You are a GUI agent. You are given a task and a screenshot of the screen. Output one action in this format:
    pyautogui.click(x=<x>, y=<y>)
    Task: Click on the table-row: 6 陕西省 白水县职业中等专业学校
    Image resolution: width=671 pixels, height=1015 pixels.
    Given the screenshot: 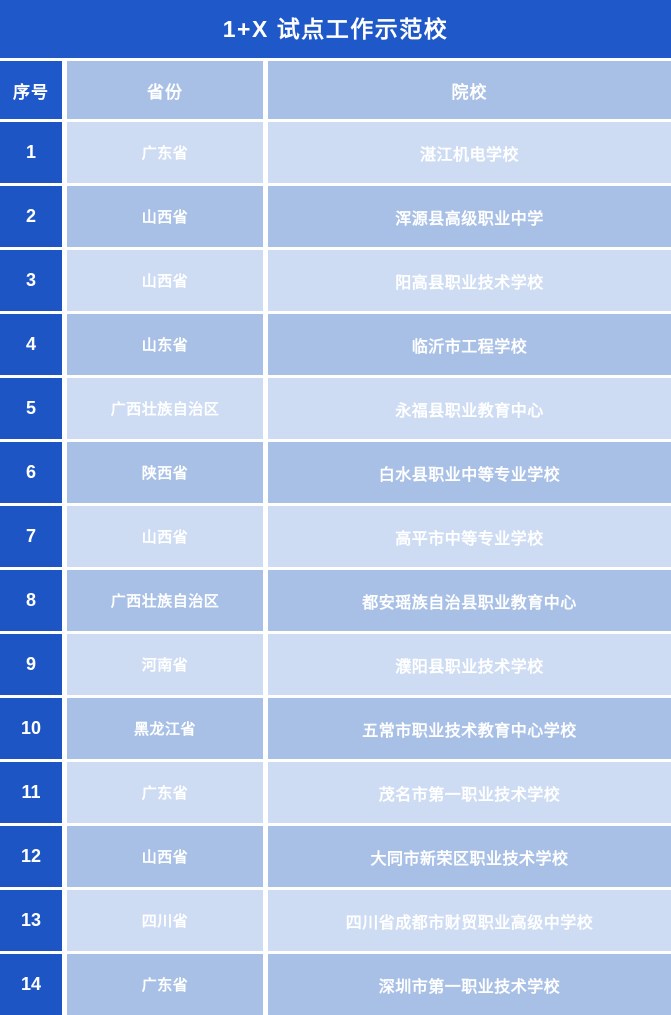 What is the action you would take?
    pyautogui.click(x=335, y=472)
    